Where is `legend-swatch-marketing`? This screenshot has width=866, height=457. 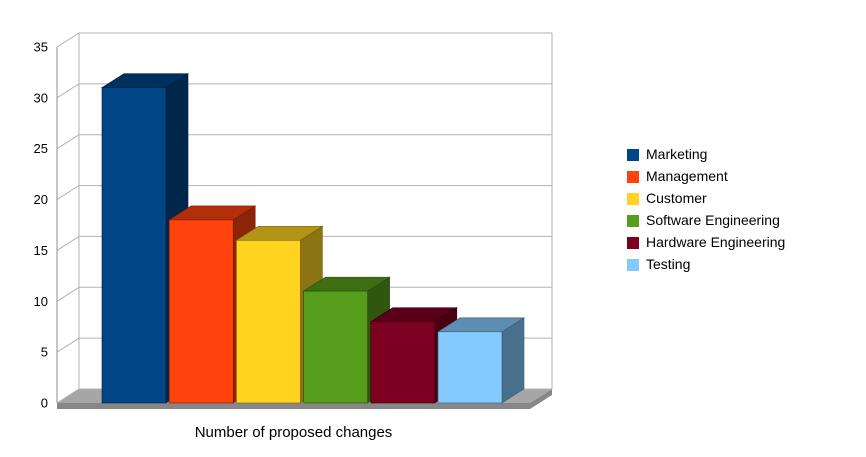
legend-swatch-marketing is located at coordinates (633, 154).